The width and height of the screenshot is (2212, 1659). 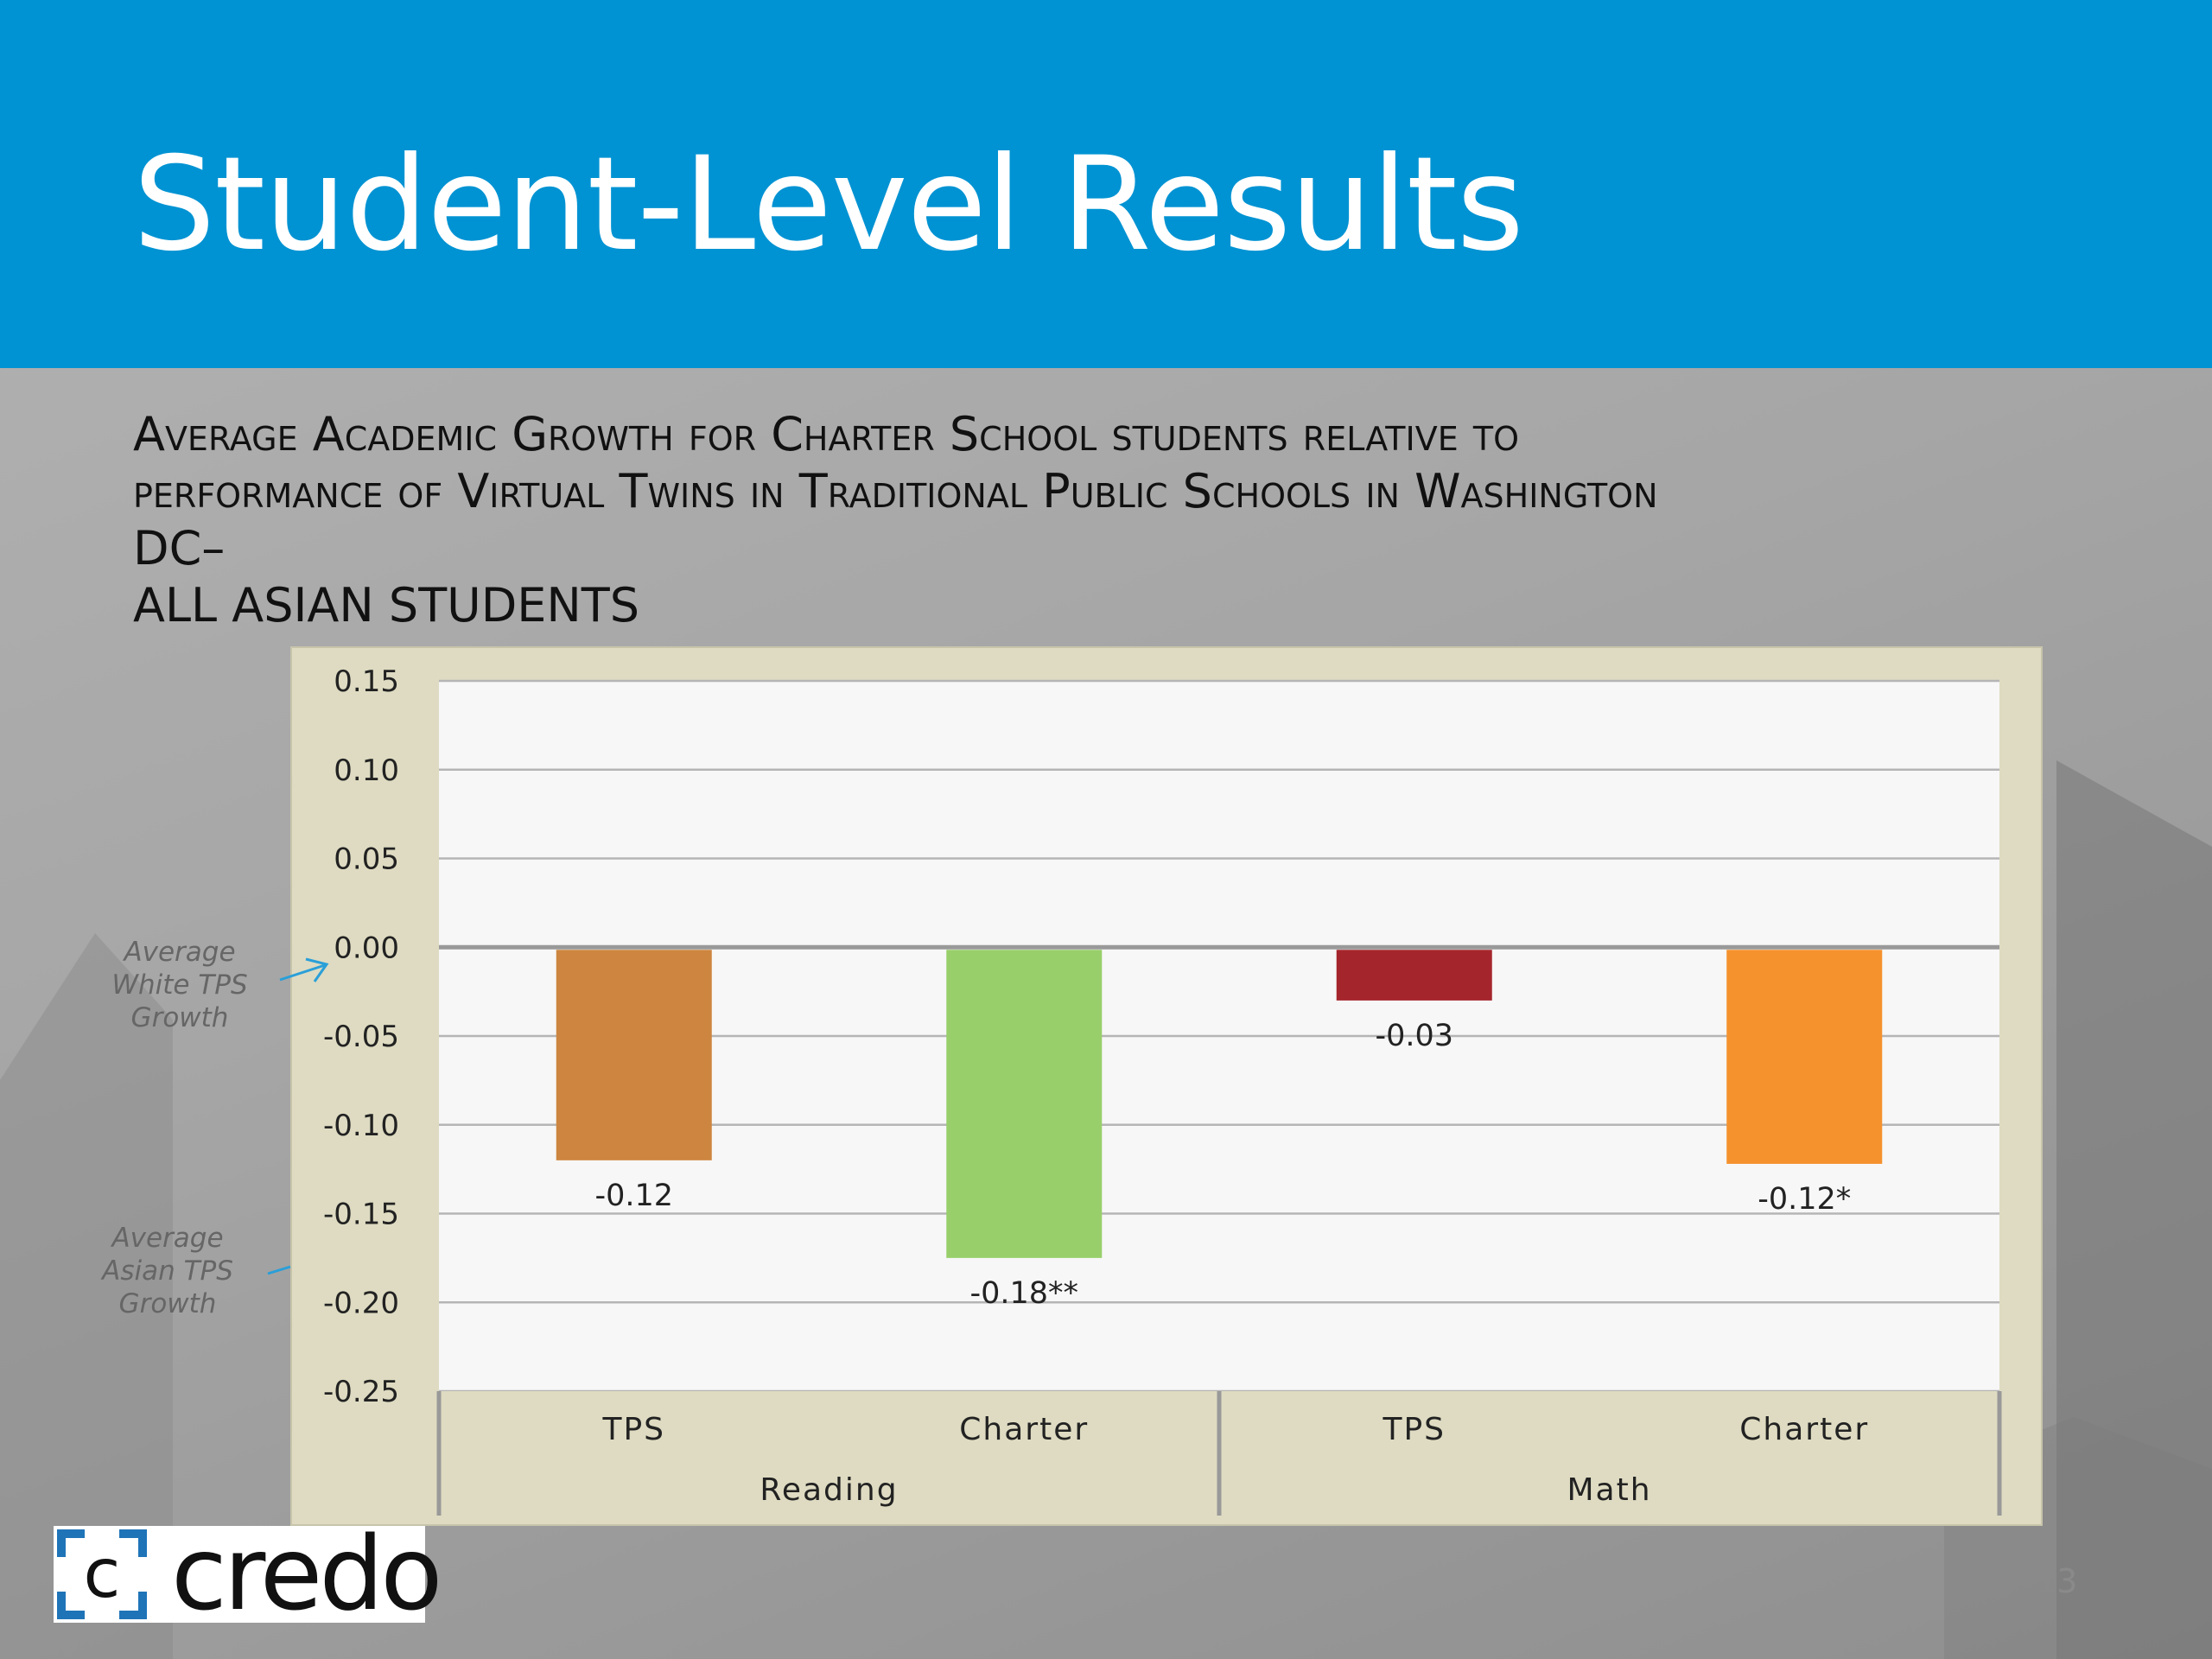 What do you see at coordinates (361, 1215) in the screenshot?
I see `y-tick-label: -0.15` at bounding box center [361, 1215].